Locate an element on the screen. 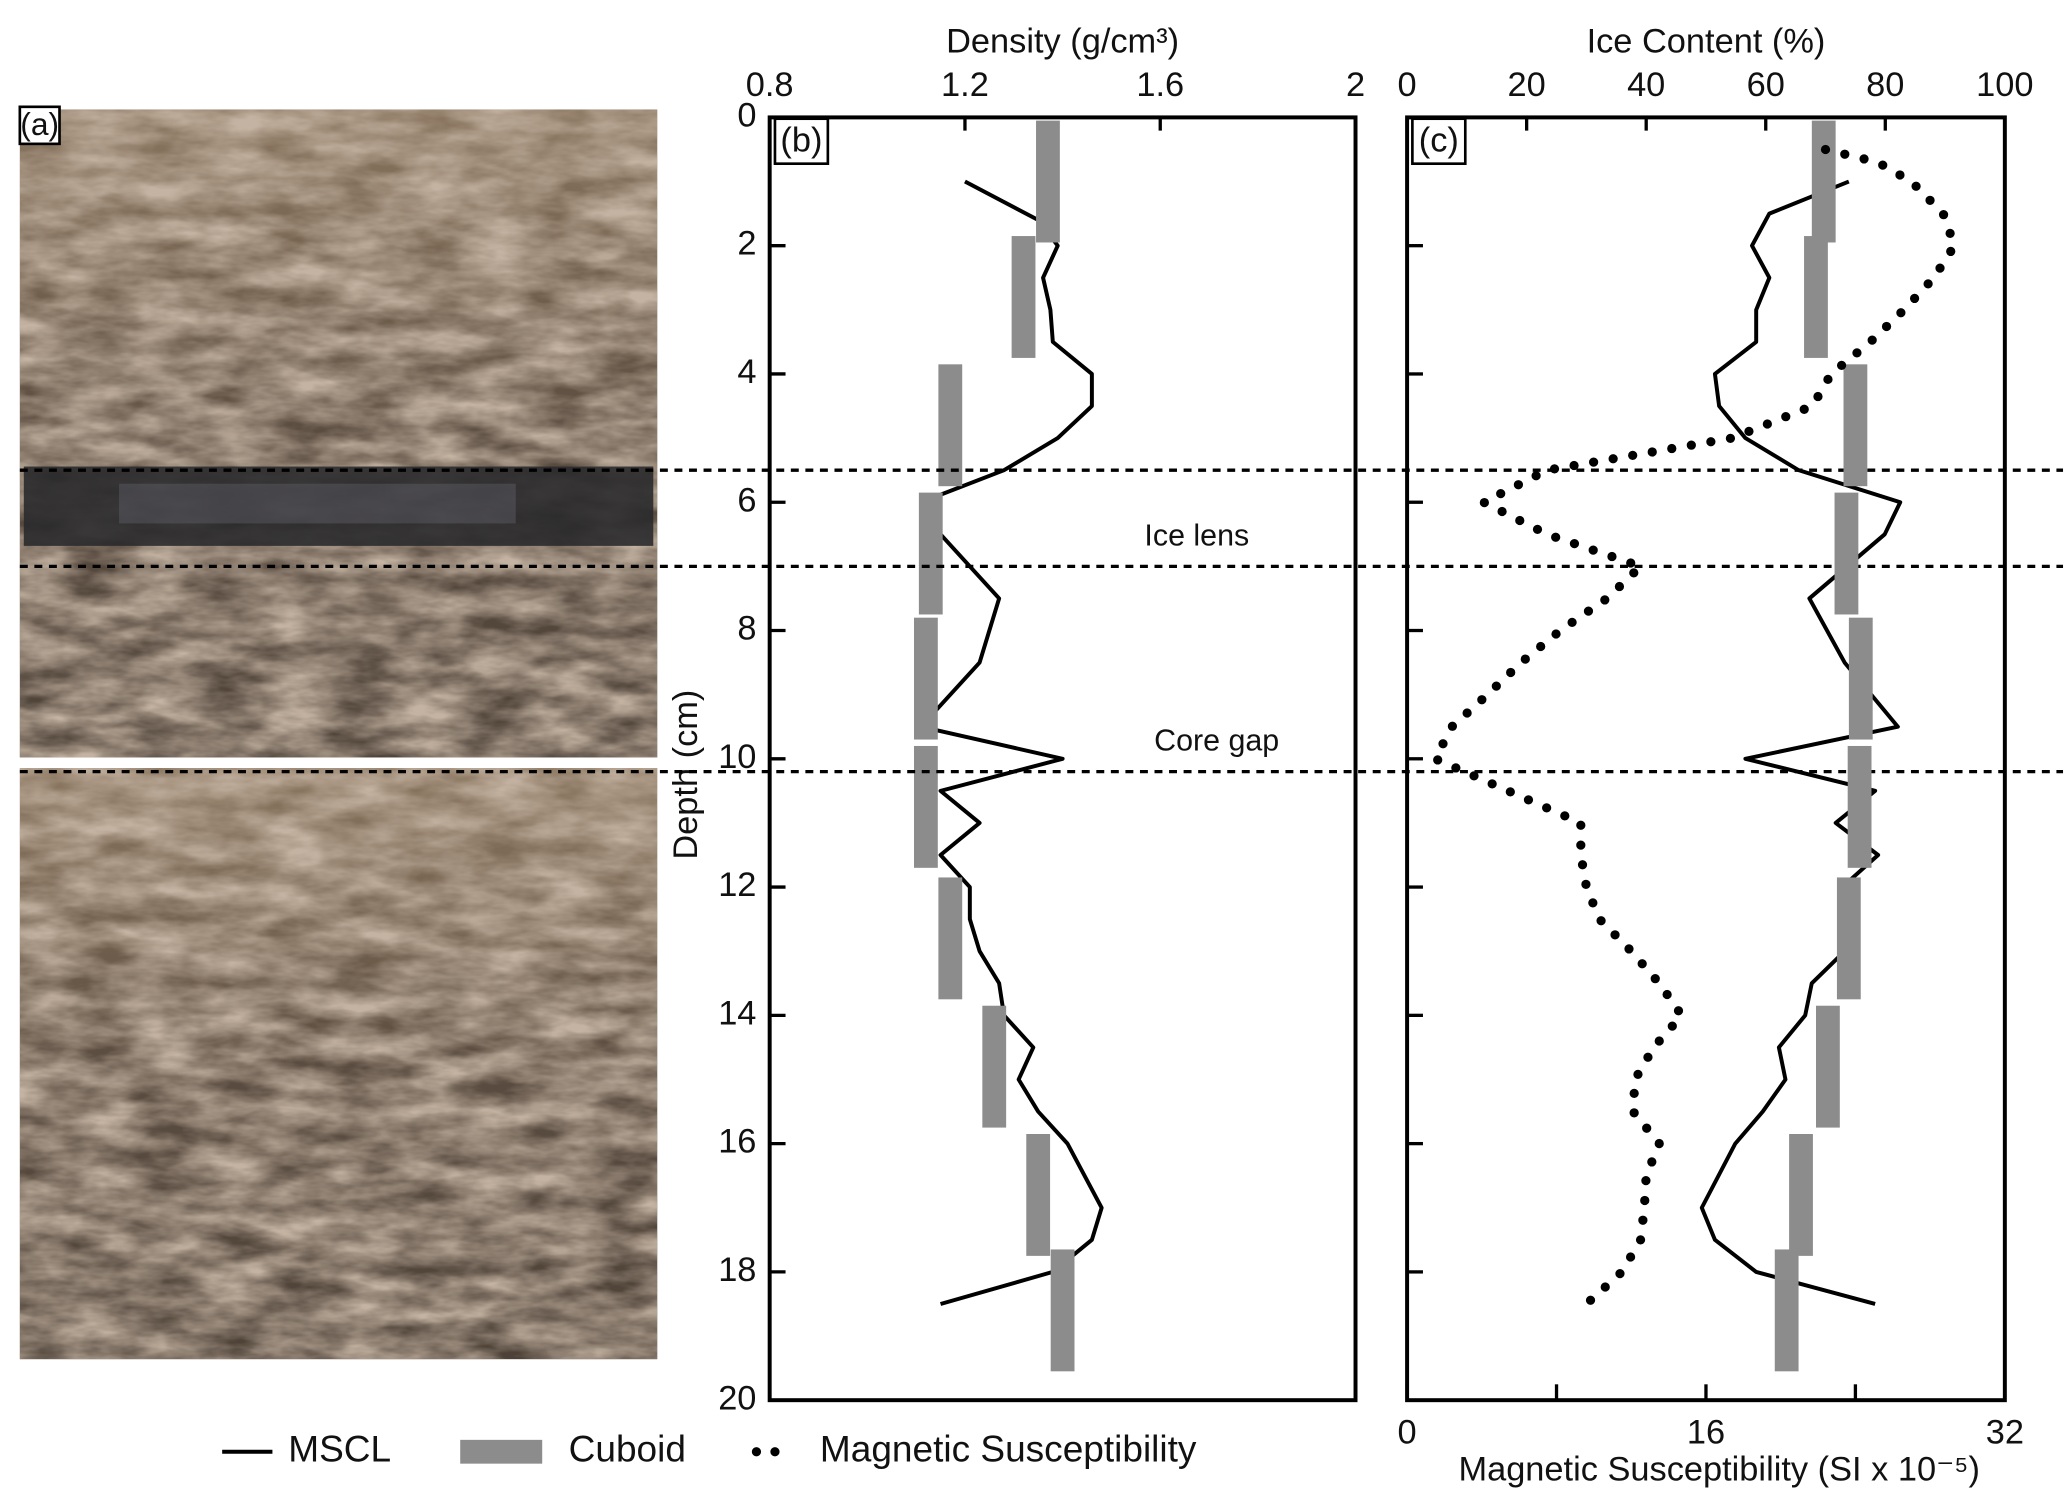 This screenshot has height=1507, width=2067. x-axis-title: Density (g/cm³) is located at coordinates (1062, 41).